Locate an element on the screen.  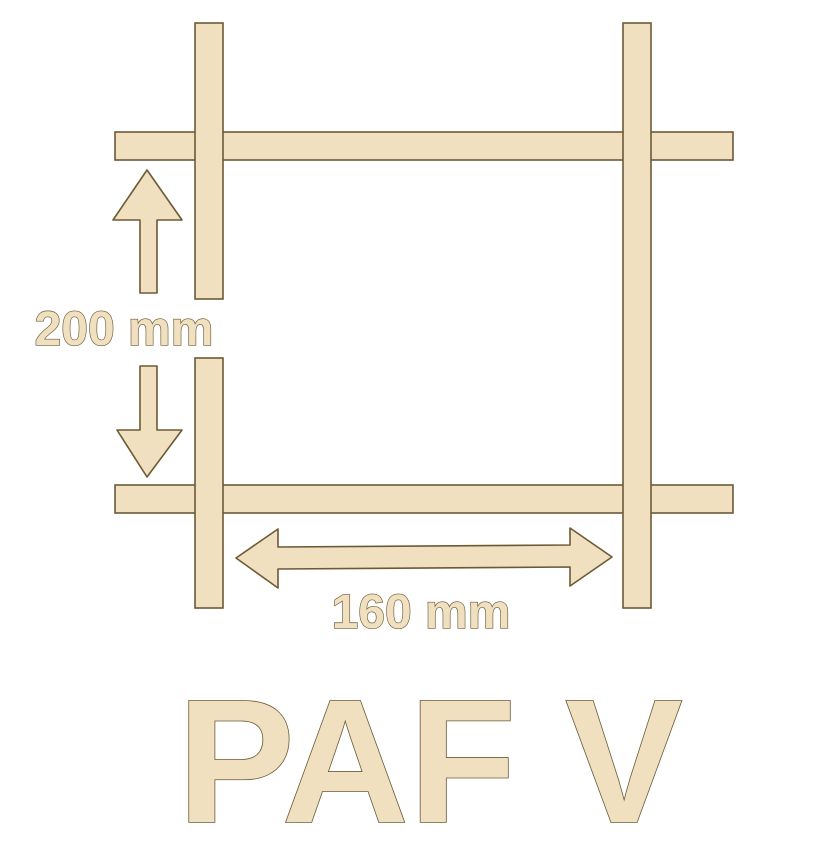
left-vertical-wire-upper is located at coordinates (209, 161).